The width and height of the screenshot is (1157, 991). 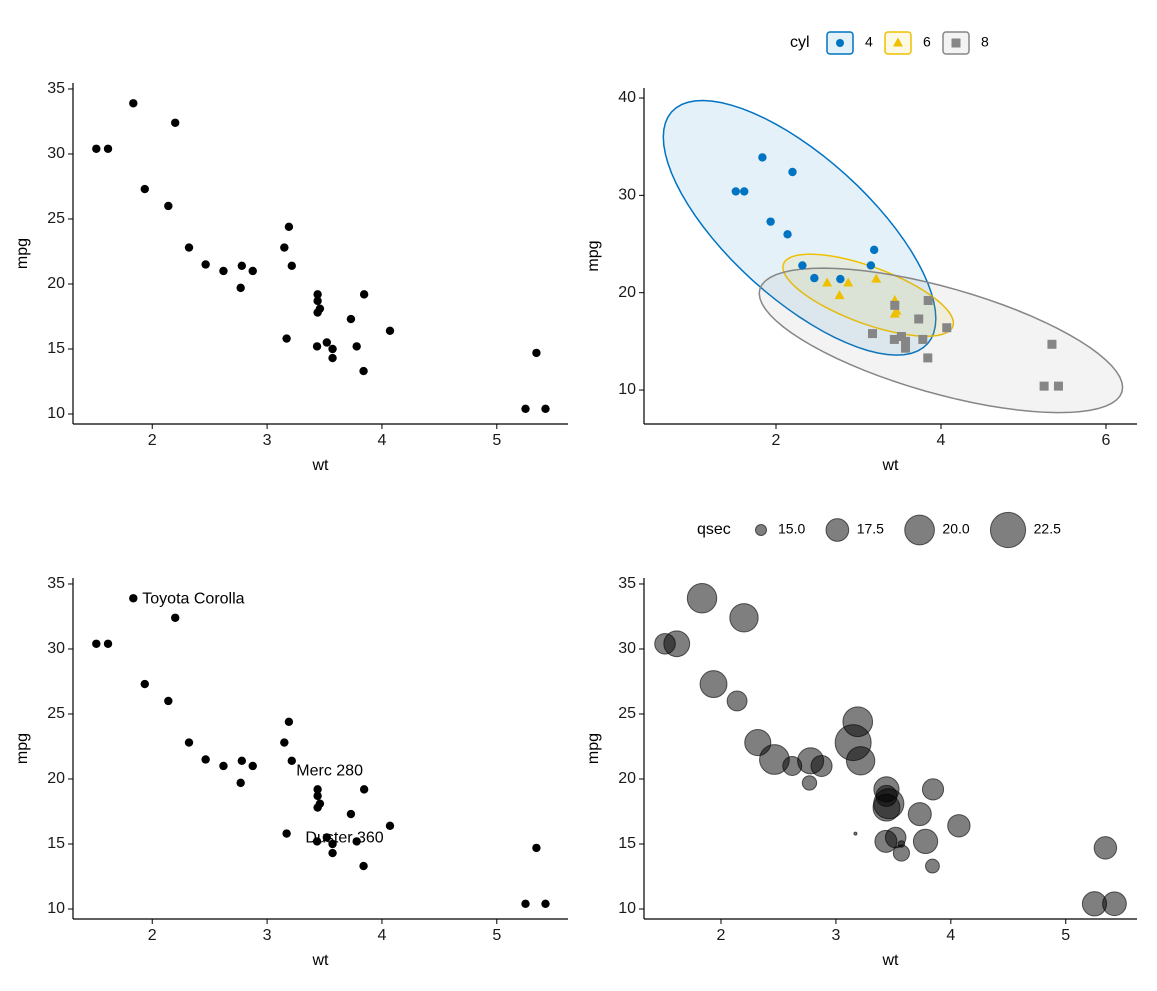 I want to click on y-tick-label: 10, so click(x=627, y=389).